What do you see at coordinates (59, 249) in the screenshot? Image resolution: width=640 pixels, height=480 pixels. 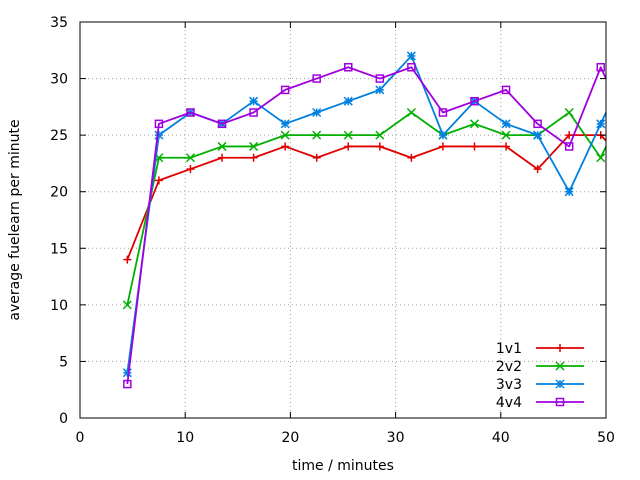 I see `y-tick-label: 15` at bounding box center [59, 249].